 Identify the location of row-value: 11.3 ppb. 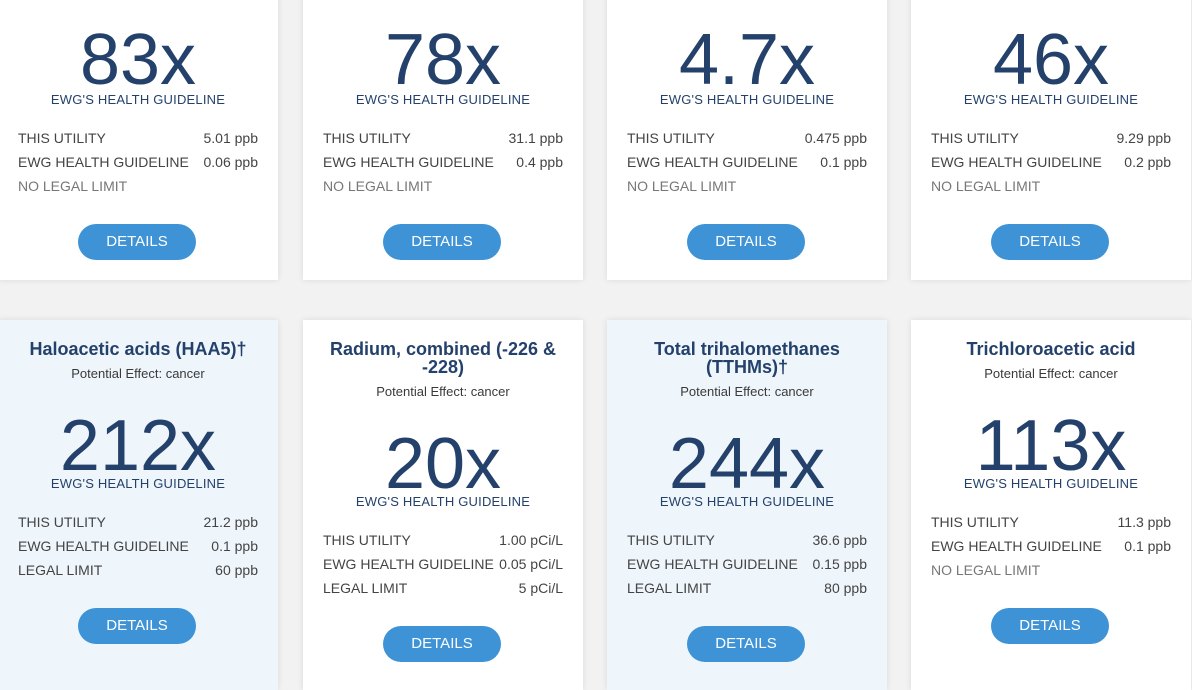
(1144, 522).